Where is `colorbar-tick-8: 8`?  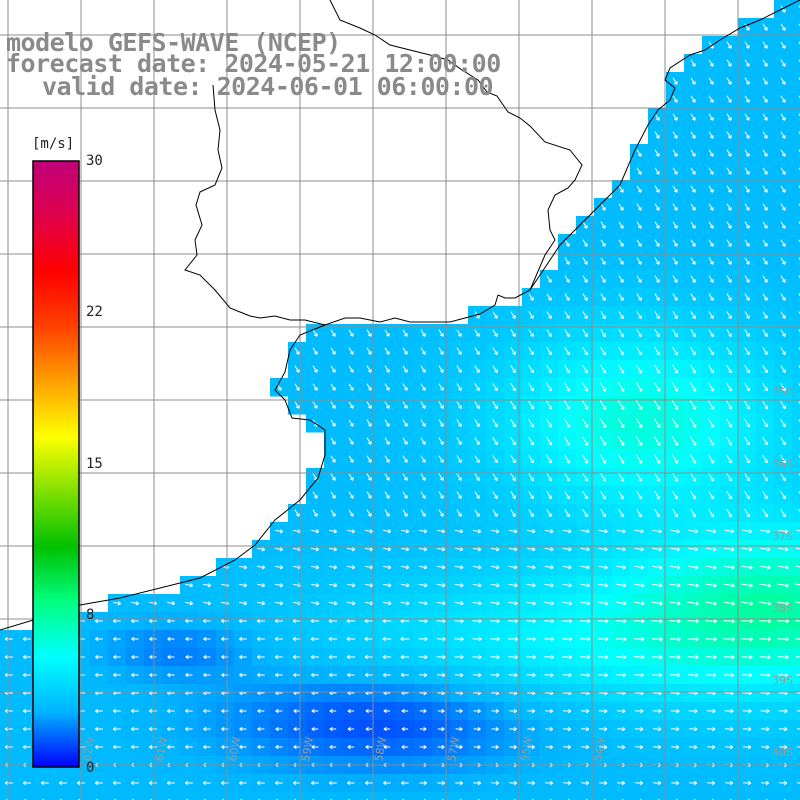
colorbar-tick-8: 8 is located at coordinates (90, 615).